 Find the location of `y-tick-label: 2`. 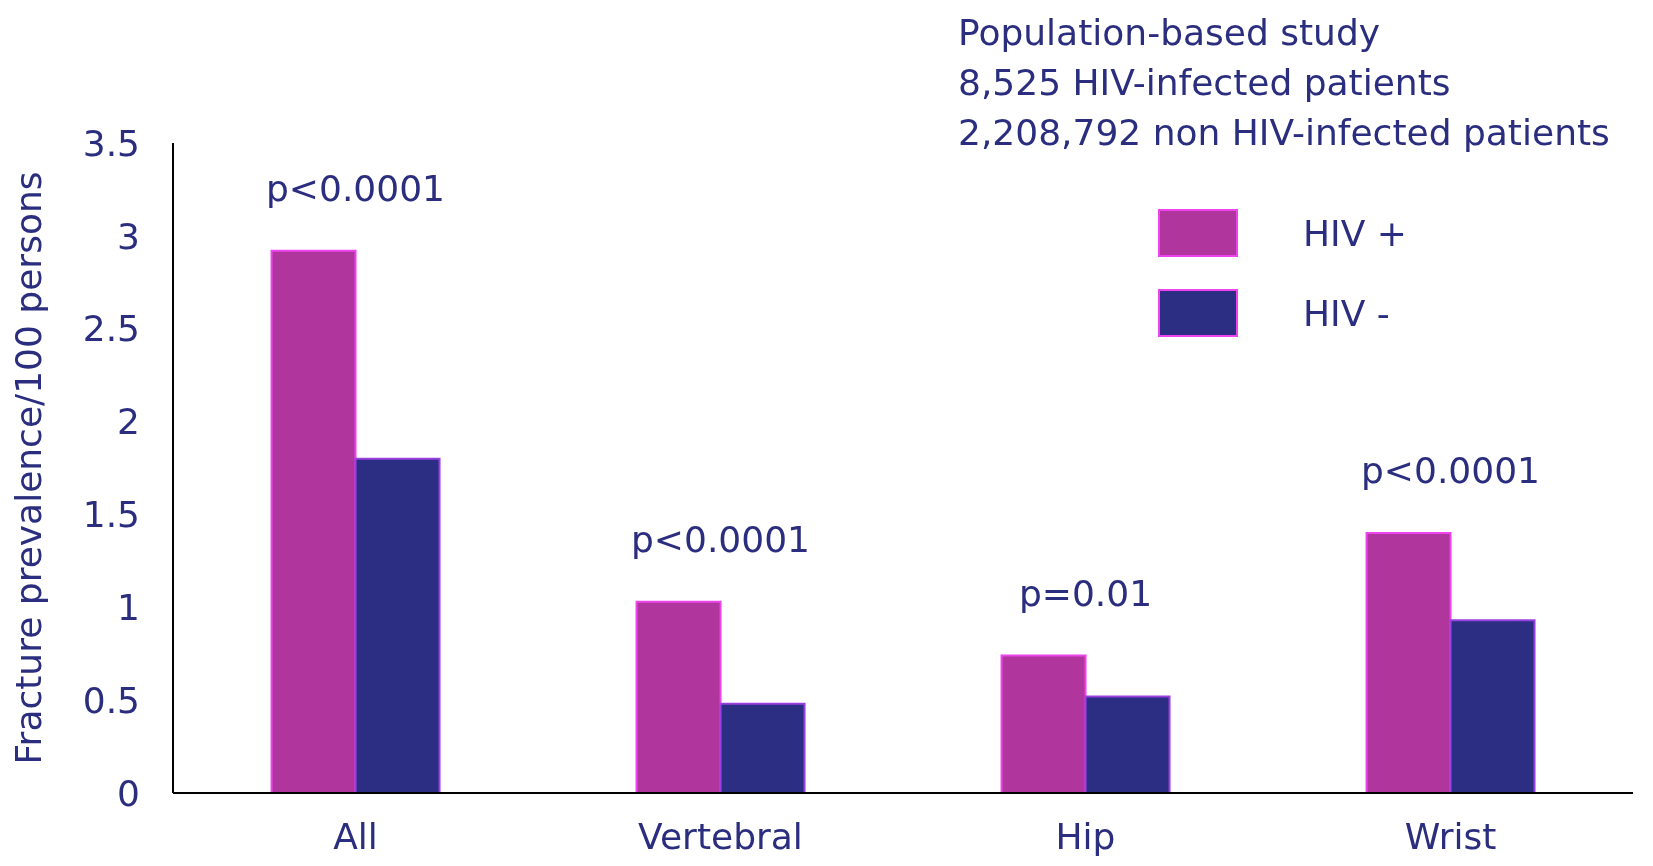

y-tick-label: 2 is located at coordinates (128, 422).